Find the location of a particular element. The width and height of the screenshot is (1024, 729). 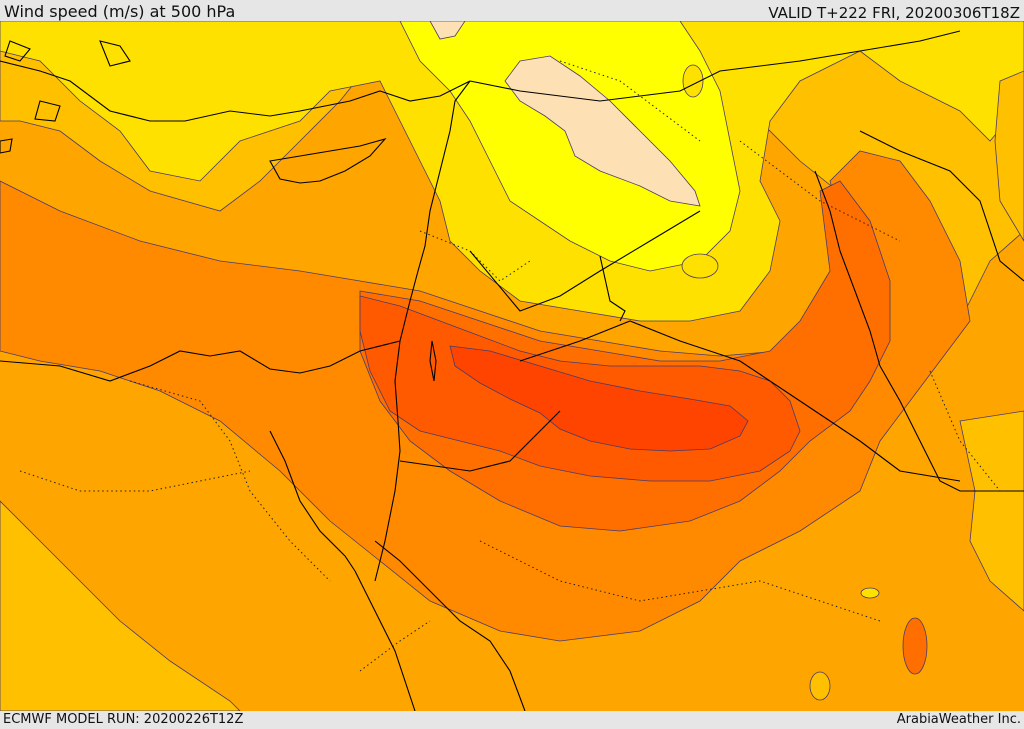

model-run-label: ECMWF MODEL RUN: 20200226T12Z is located at coordinates (123, 719).